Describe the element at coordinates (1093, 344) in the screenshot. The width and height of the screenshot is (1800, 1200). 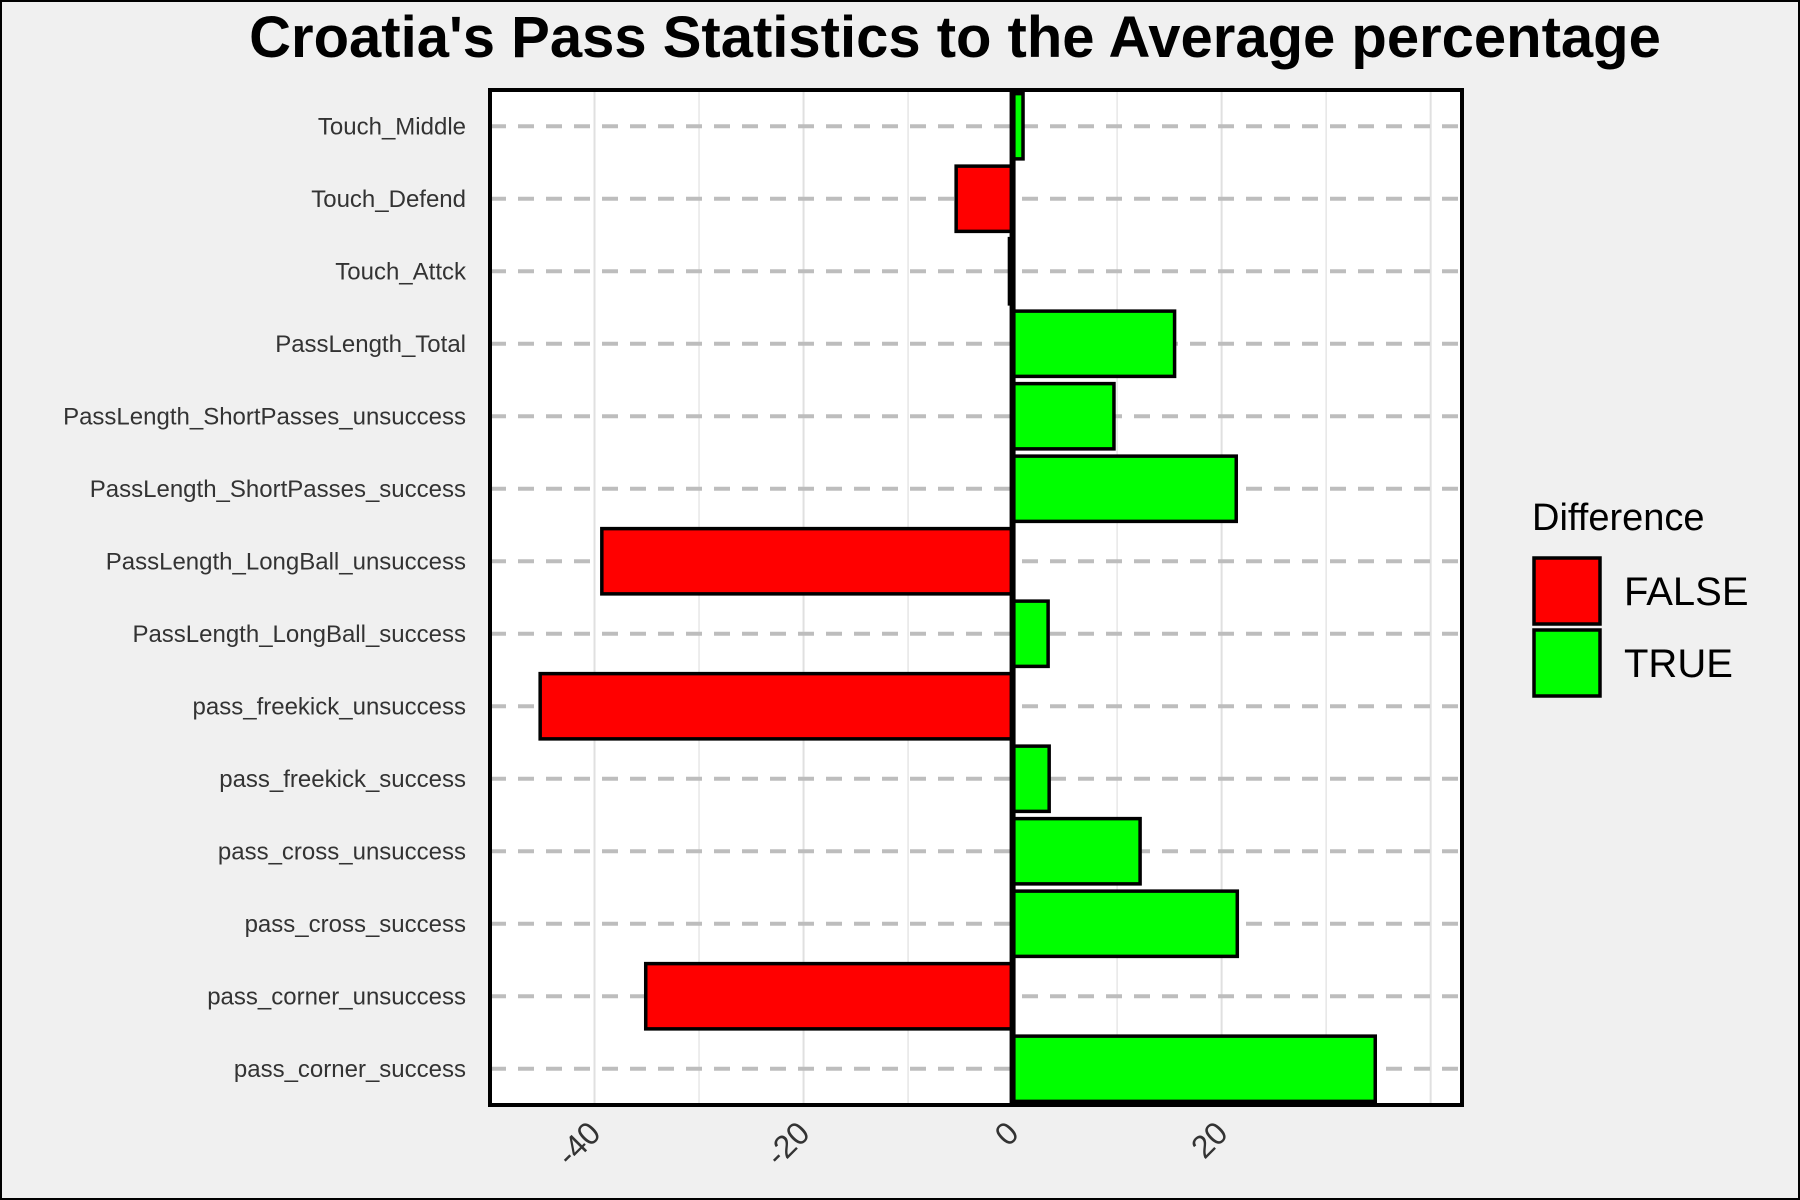
I see `bar-PassLength_Total` at that location.